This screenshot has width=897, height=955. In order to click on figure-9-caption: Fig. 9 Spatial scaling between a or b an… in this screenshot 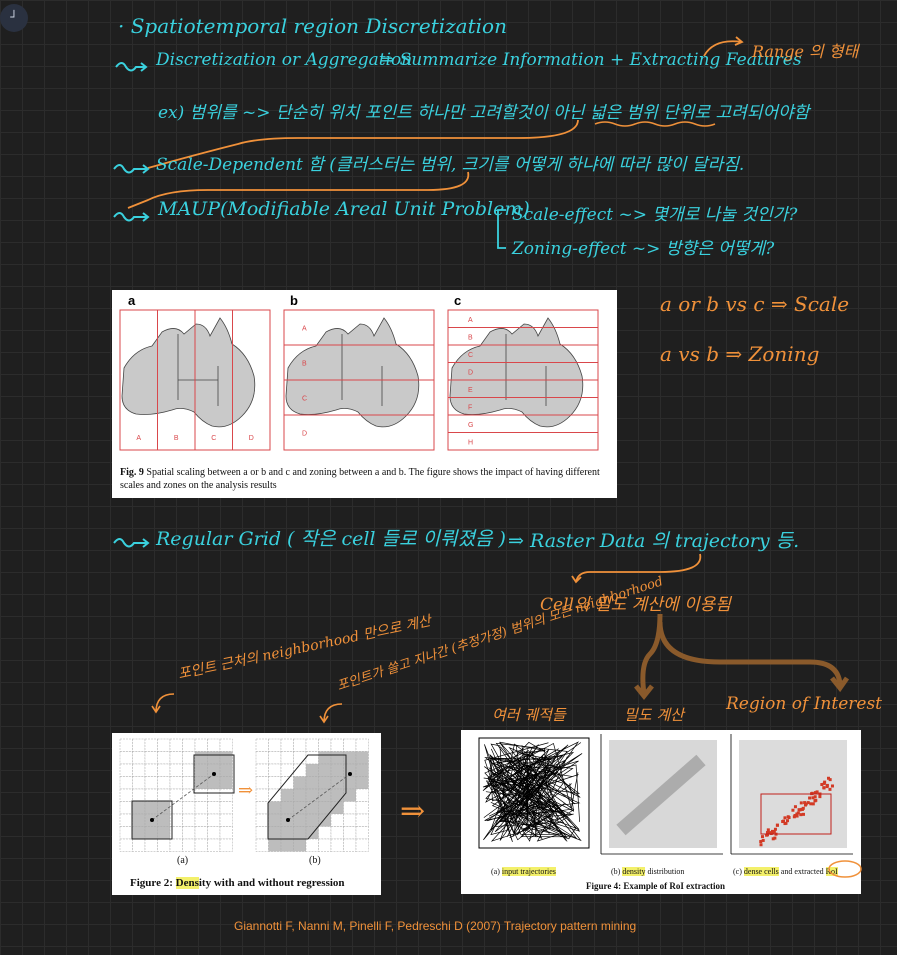, I will do `click(366, 479)`.